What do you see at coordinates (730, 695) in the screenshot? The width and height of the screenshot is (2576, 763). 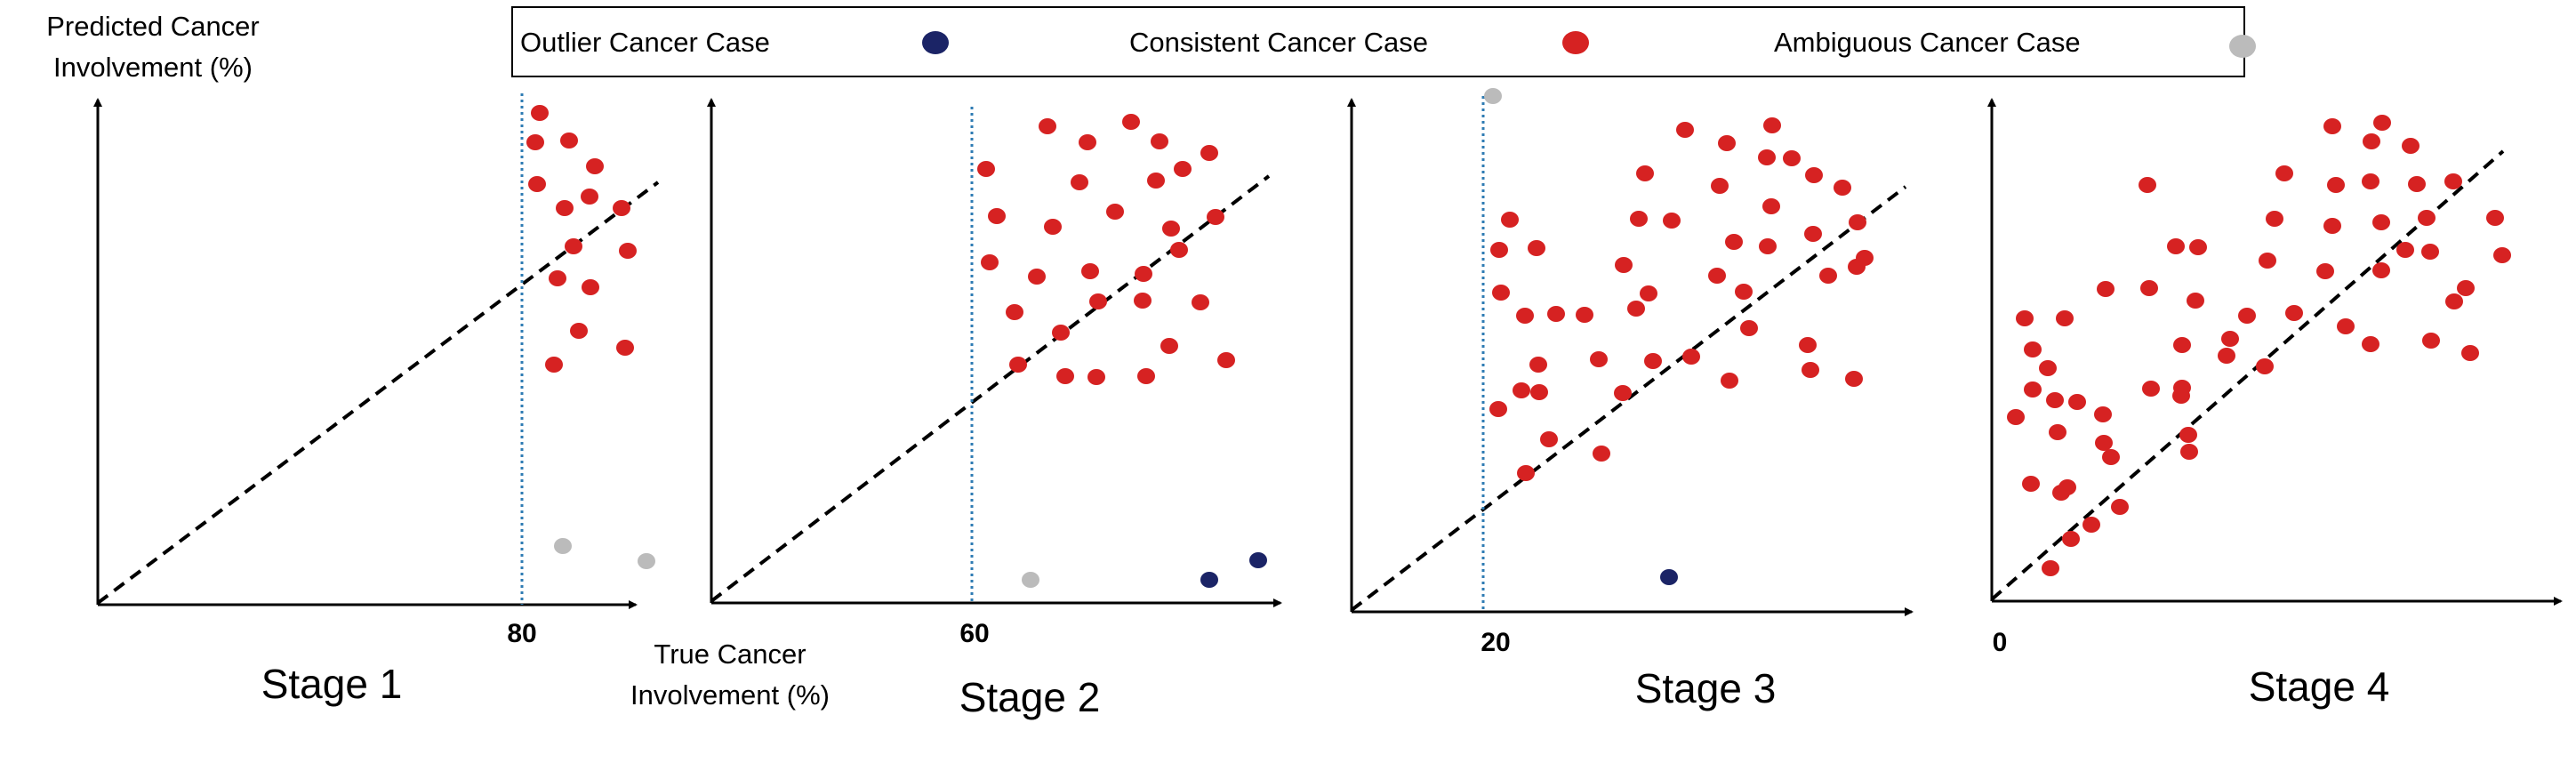 I see `x-axis-label-line-2: Involvement (%)` at bounding box center [730, 695].